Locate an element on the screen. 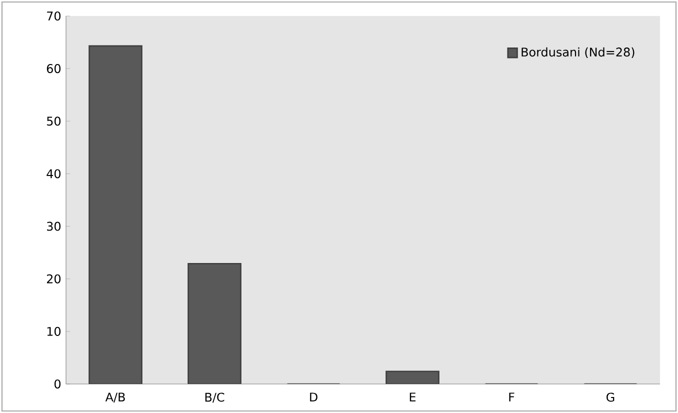  x-tick-label: D is located at coordinates (314, 397).